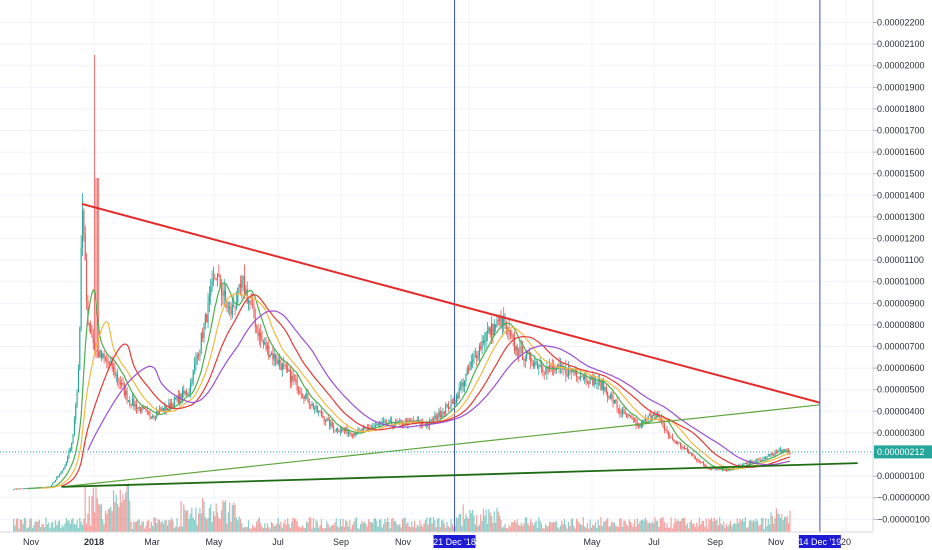  What do you see at coordinates (440, 446) in the screenshot?
I see `trendline-support-upper` at bounding box center [440, 446].